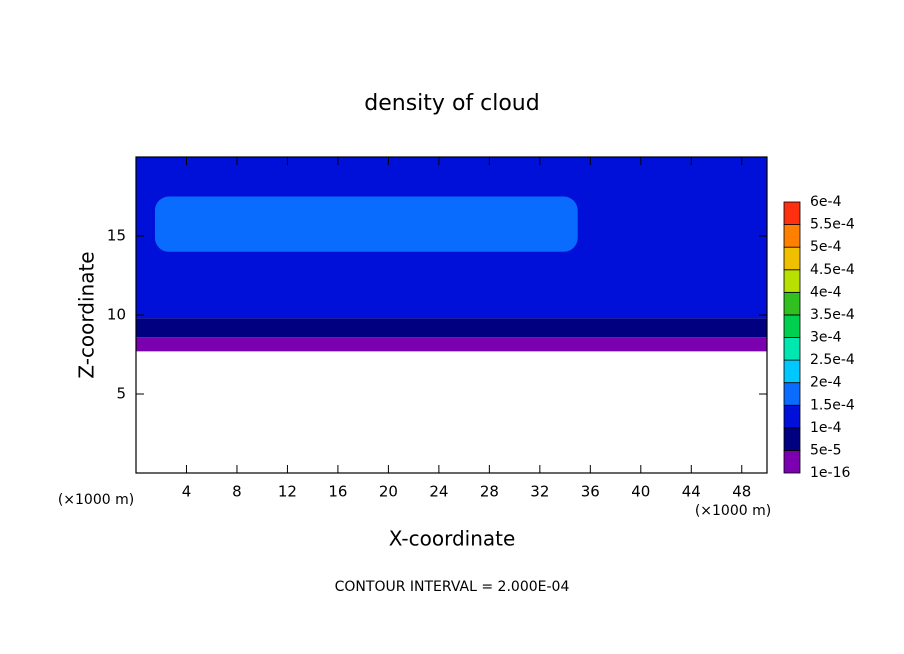 The height and width of the screenshot is (654, 904). What do you see at coordinates (590, 492) in the screenshot?
I see `x-tick-label: 36` at bounding box center [590, 492].